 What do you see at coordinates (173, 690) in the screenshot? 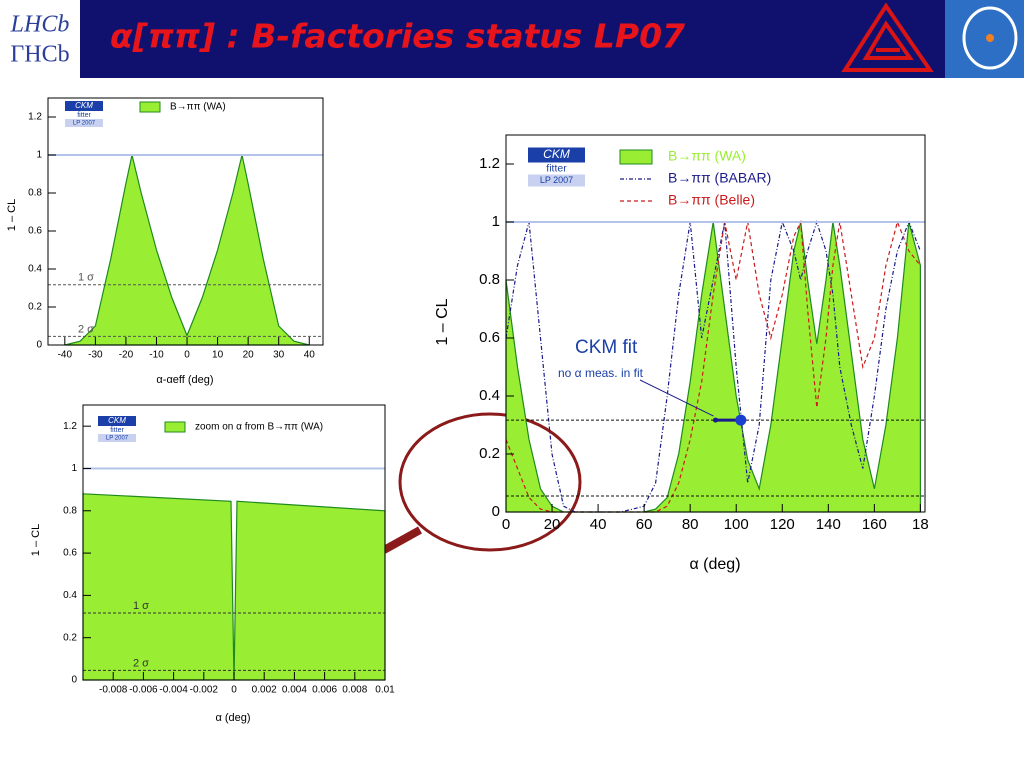
I see `x-tick-label: -0.004` at bounding box center [173, 690].